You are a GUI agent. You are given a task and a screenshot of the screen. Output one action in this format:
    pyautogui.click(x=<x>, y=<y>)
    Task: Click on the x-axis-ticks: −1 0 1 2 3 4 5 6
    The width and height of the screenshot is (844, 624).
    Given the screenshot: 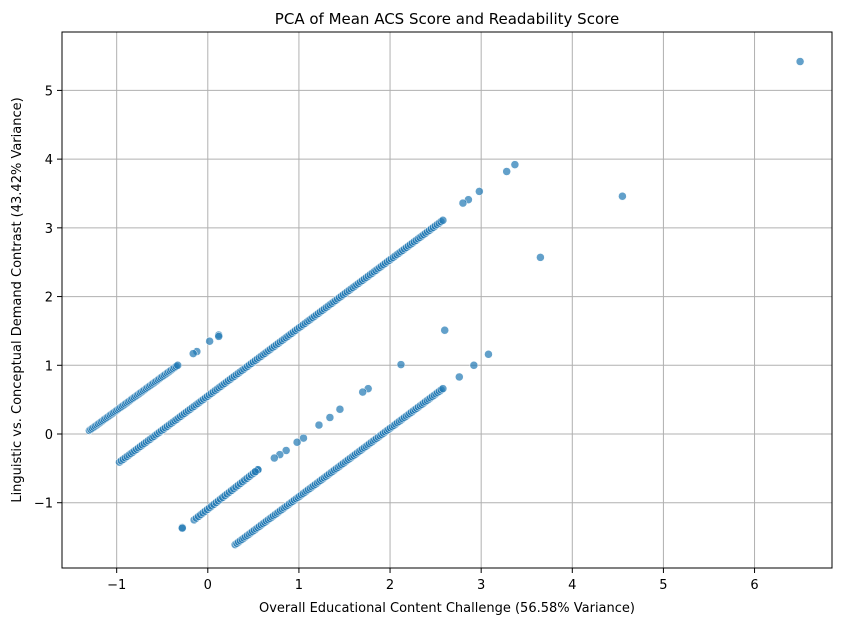 What is the action you would take?
    pyautogui.click(x=433, y=580)
    